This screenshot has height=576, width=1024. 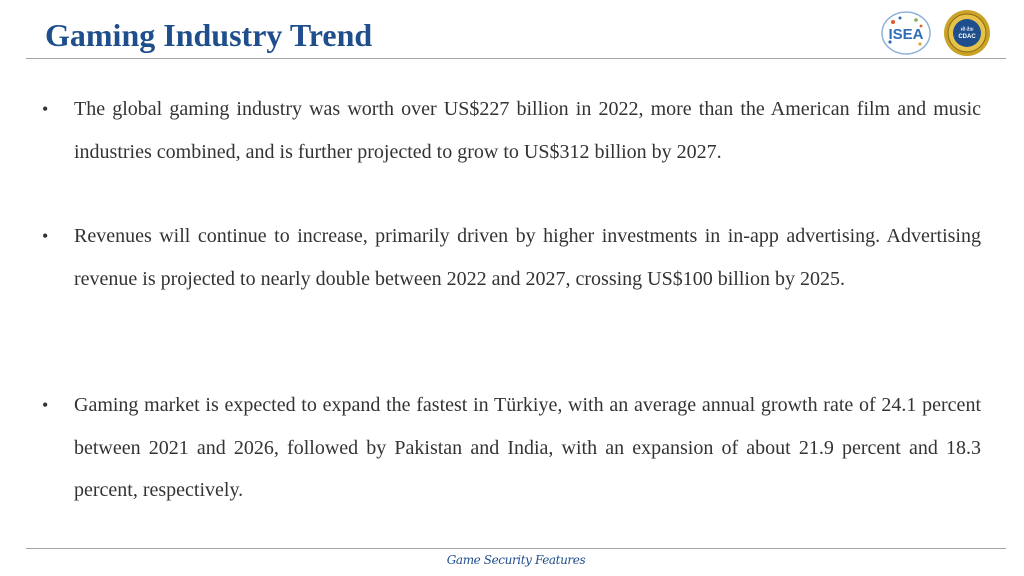 I want to click on slide-title: Gaming Industry Trend, so click(x=209, y=35).